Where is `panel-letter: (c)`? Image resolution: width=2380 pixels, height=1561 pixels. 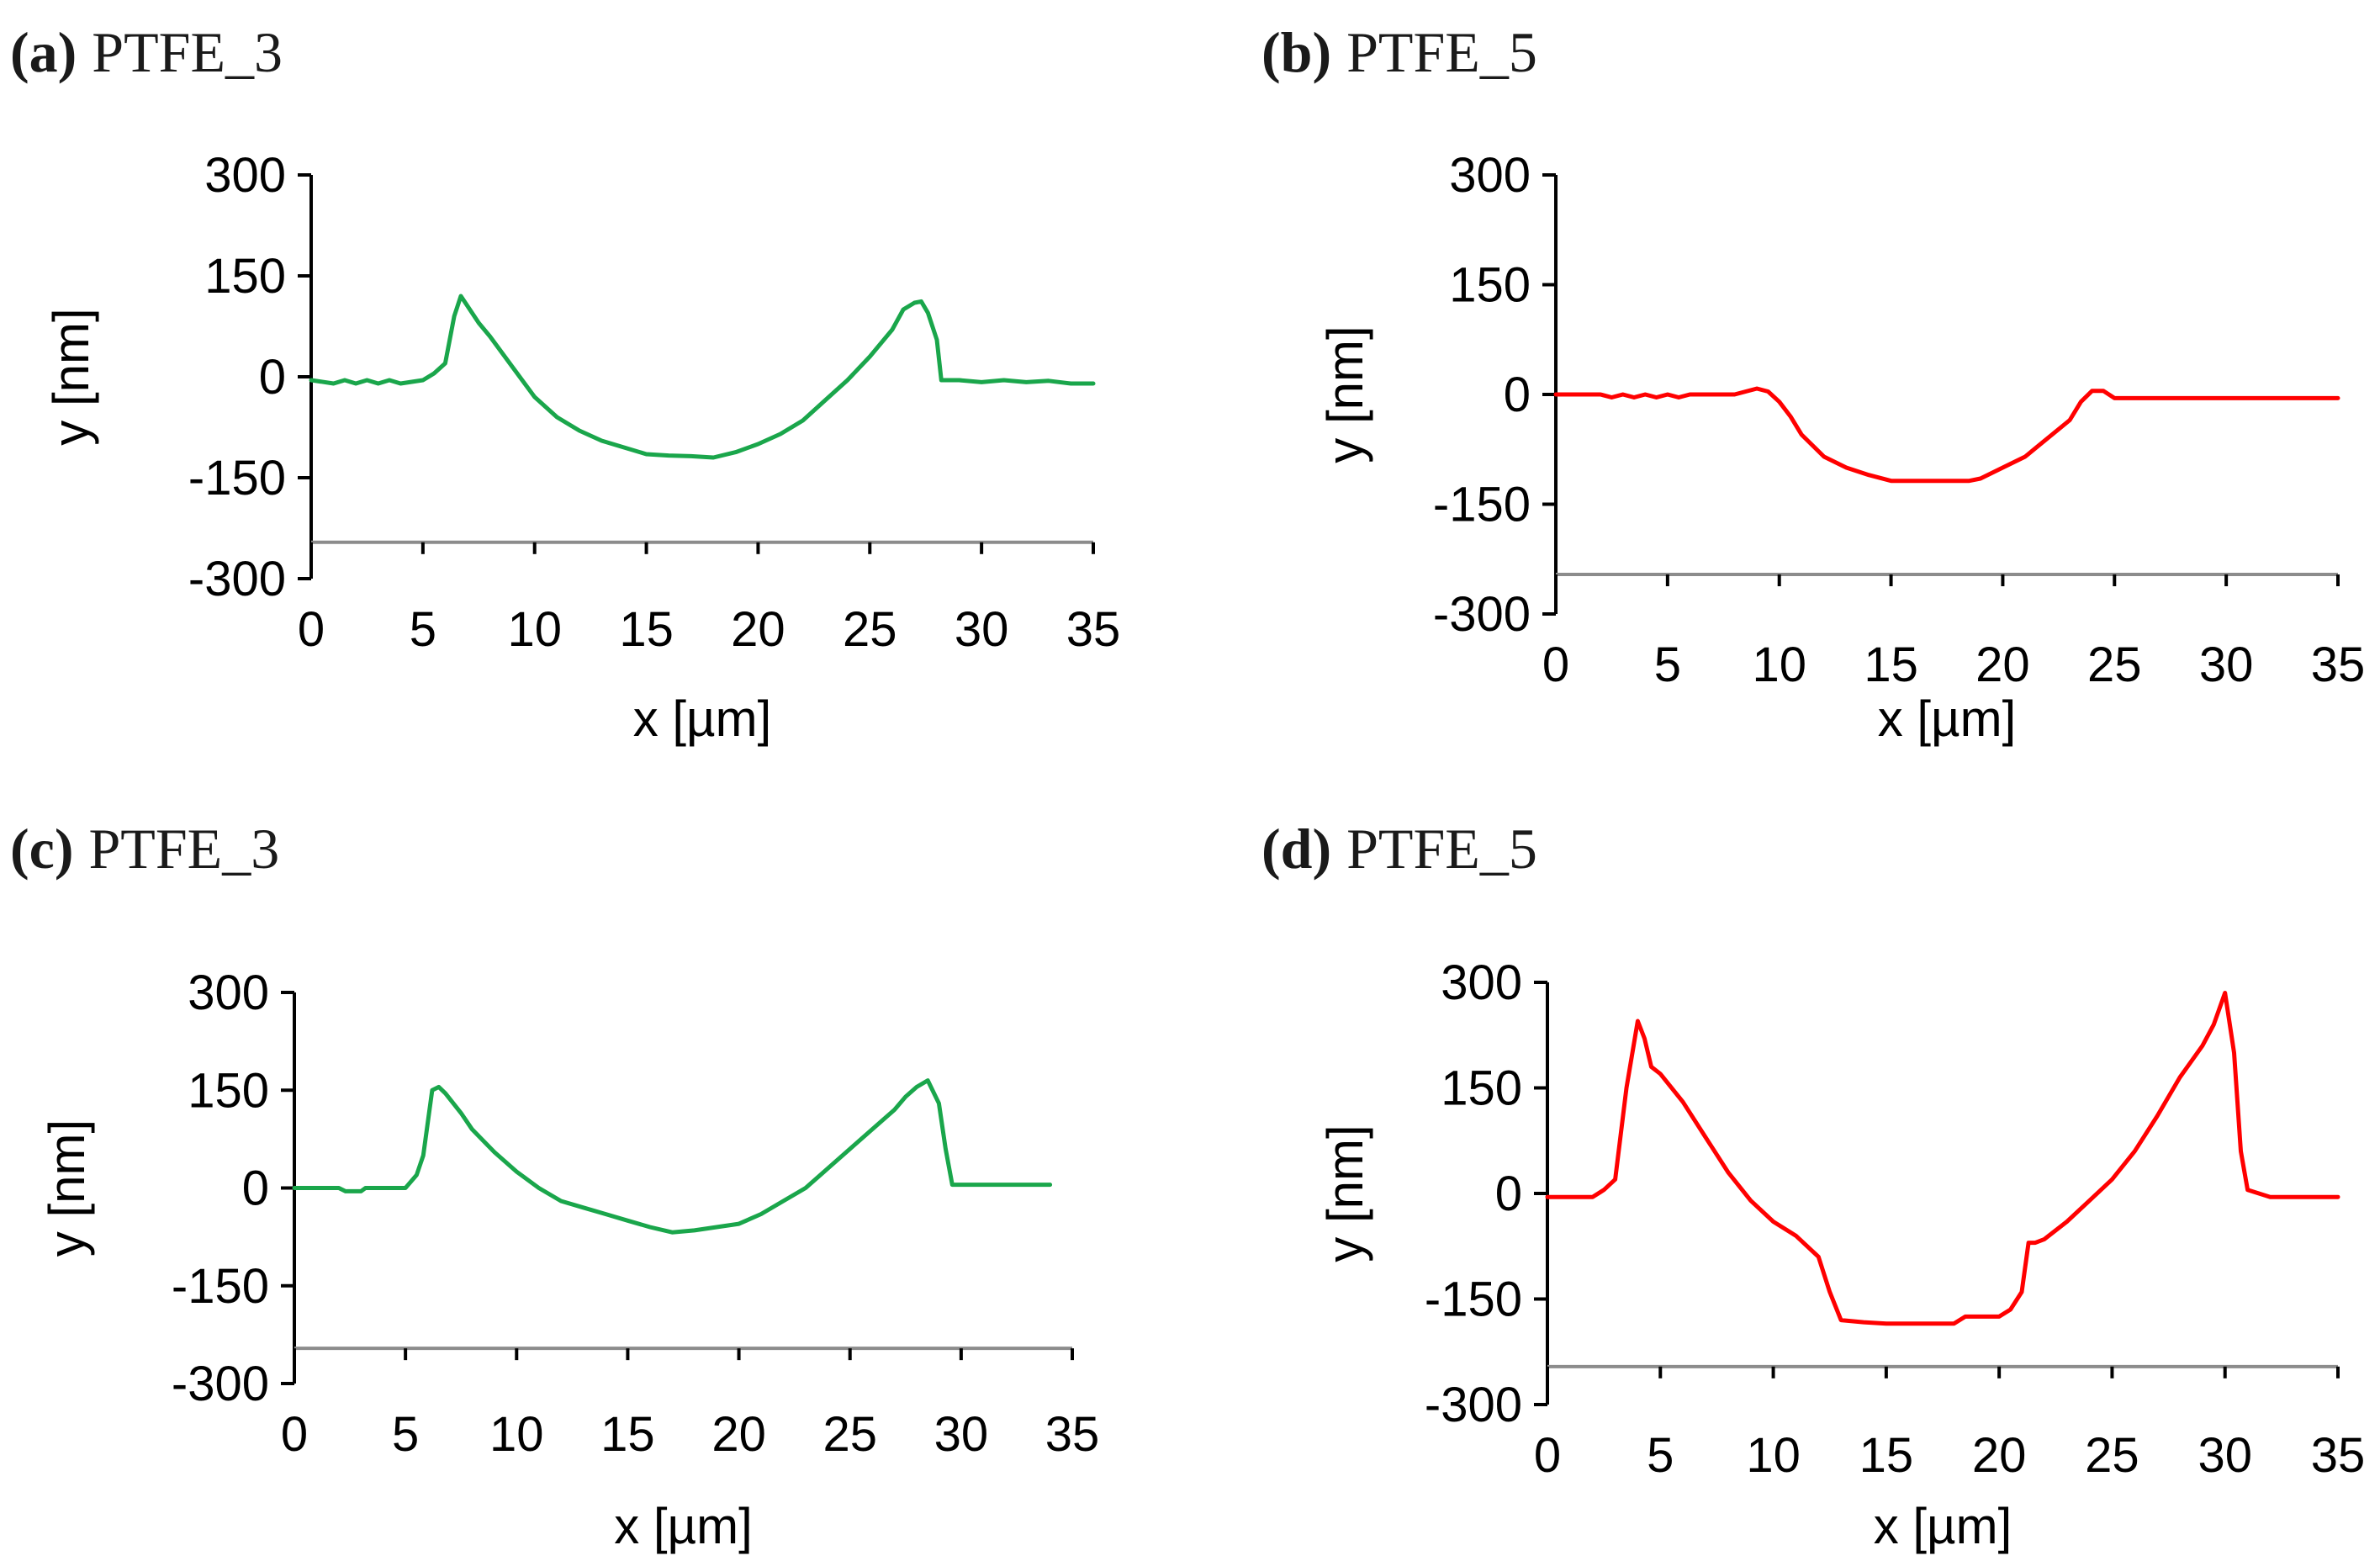
panel-letter: (c) is located at coordinates (41, 849).